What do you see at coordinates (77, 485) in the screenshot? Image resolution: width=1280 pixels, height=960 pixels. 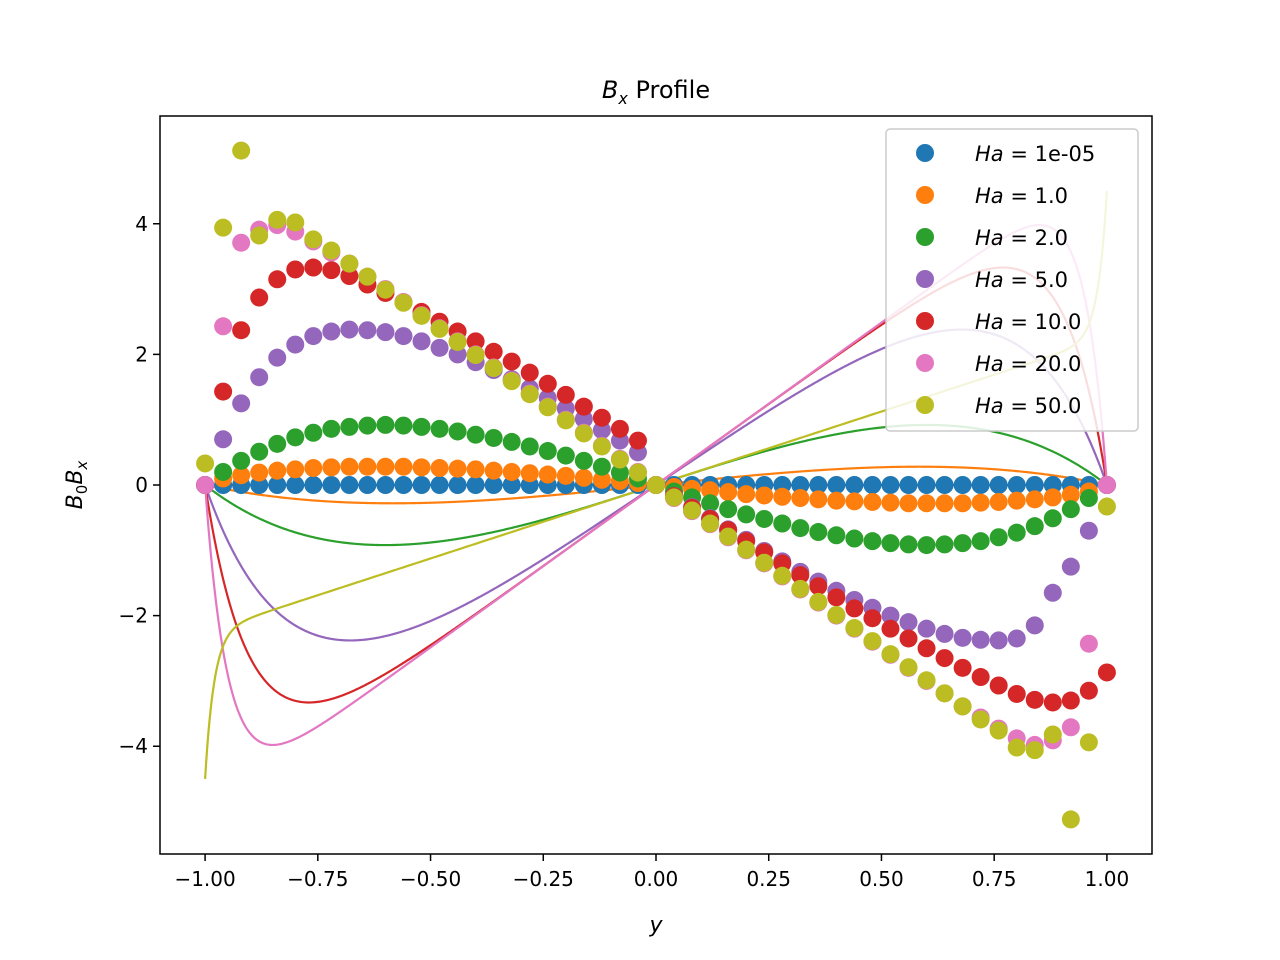 I see `y-axis-label: B0Bx` at bounding box center [77, 485].